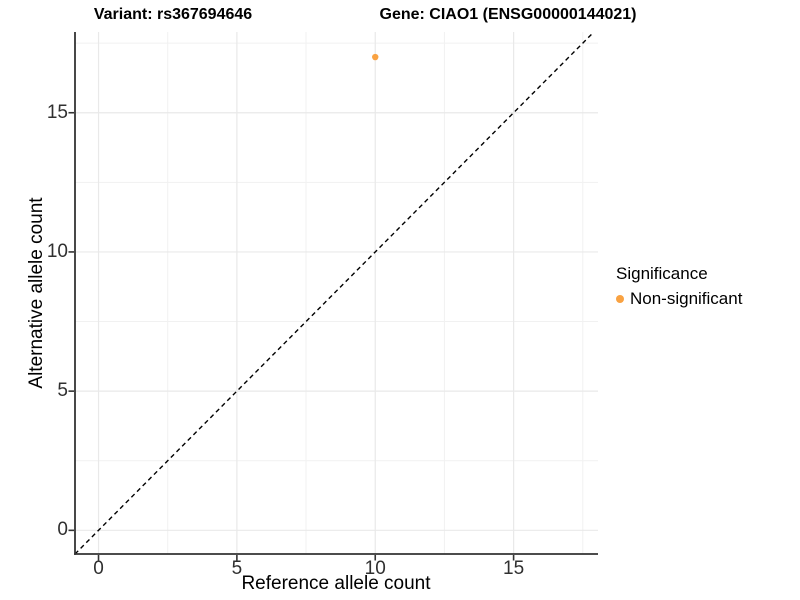 Image resolution: width=800 pixels, height=600 pixels. I want to click on legend-item: Non-significant, so click(679, 299).